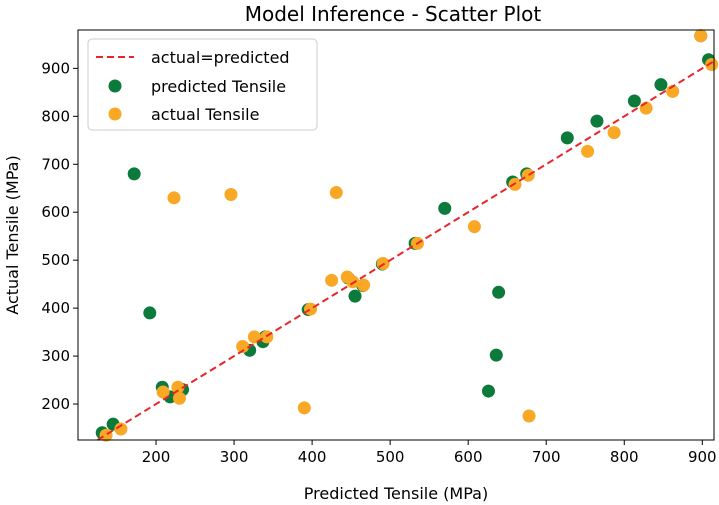 Image resolution: width=719 pixels, height=505 pixels. Describe the element at coordinates (396, 493) in the screenshot. I see `x-axis-label: Predicted Tensile (MPa)` at that location.